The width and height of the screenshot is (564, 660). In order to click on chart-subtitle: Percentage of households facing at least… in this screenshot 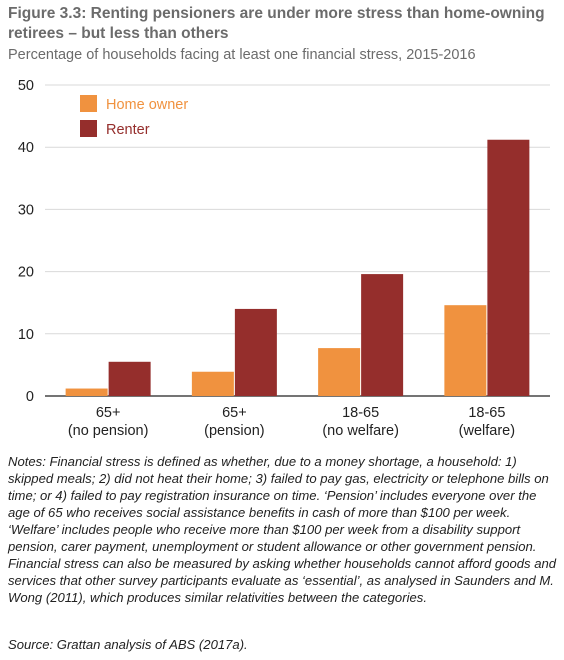, I will do `click(242, 55)`.